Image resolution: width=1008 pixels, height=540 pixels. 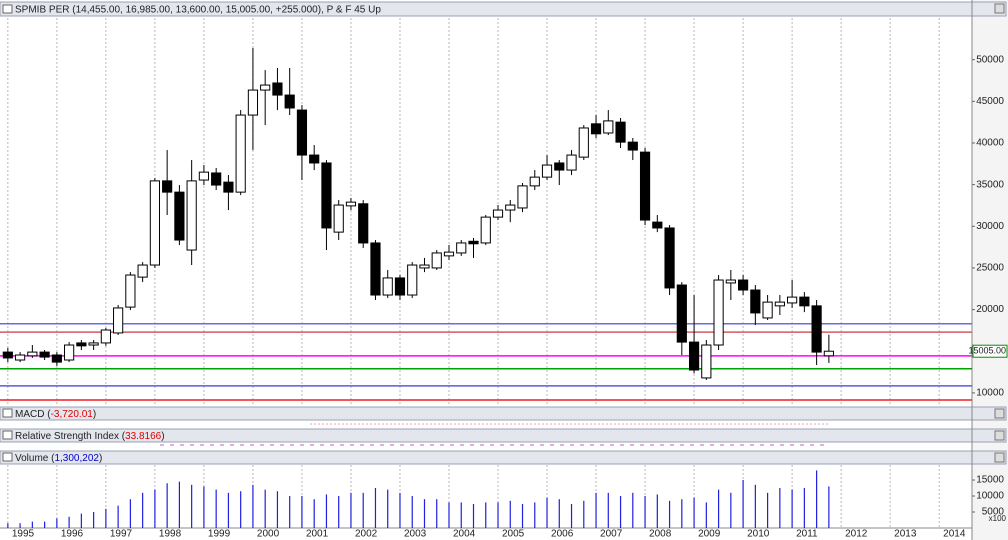 What do you see at coordinates (76, 458) in the screenshot?
I see `panel-title-part: 1,300,202` at bounding box center [76, 458].